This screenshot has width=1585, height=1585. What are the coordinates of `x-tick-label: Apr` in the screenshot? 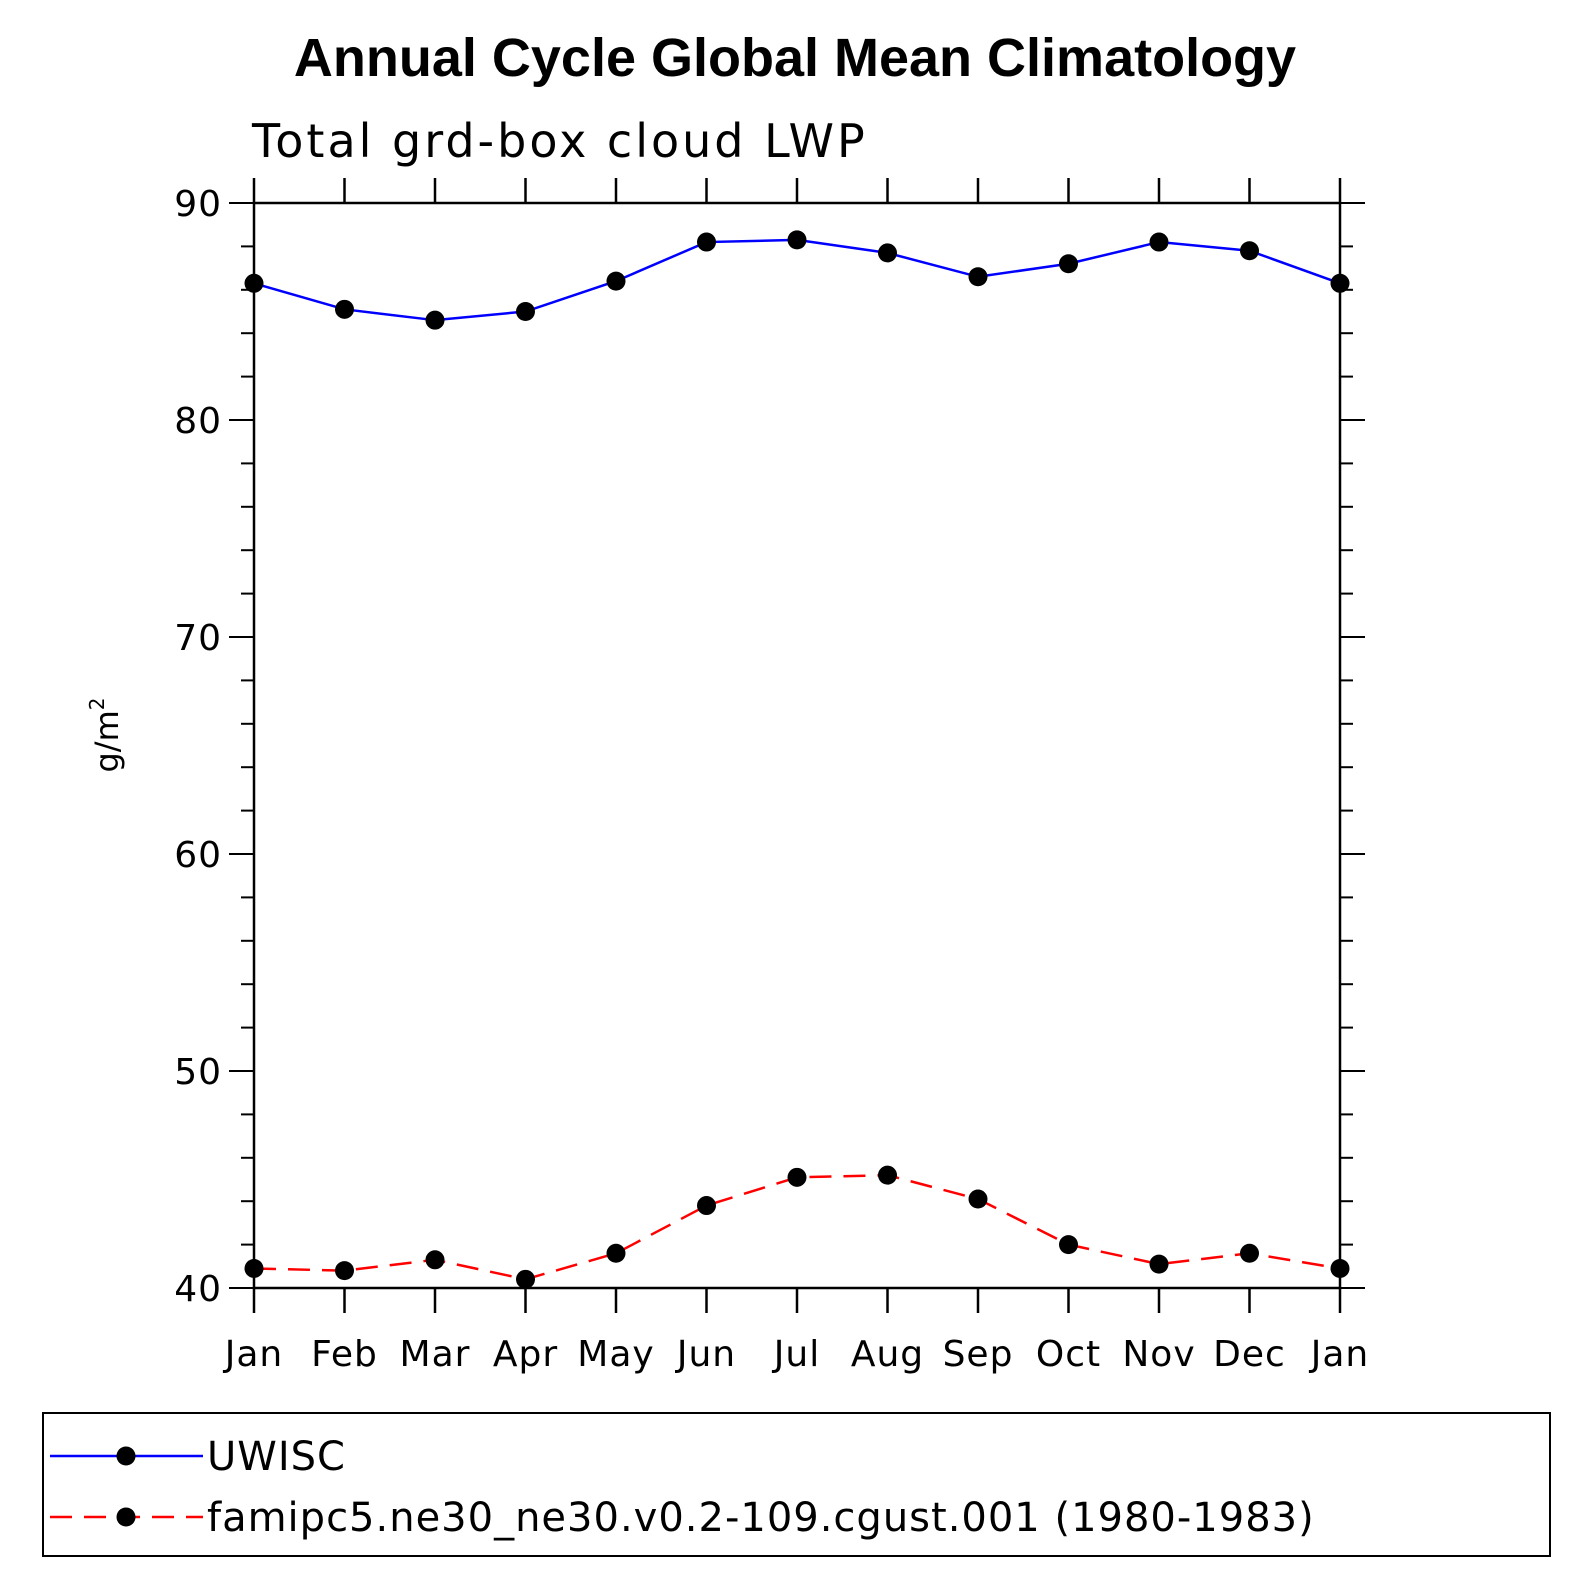 It's located at (525, 1354).